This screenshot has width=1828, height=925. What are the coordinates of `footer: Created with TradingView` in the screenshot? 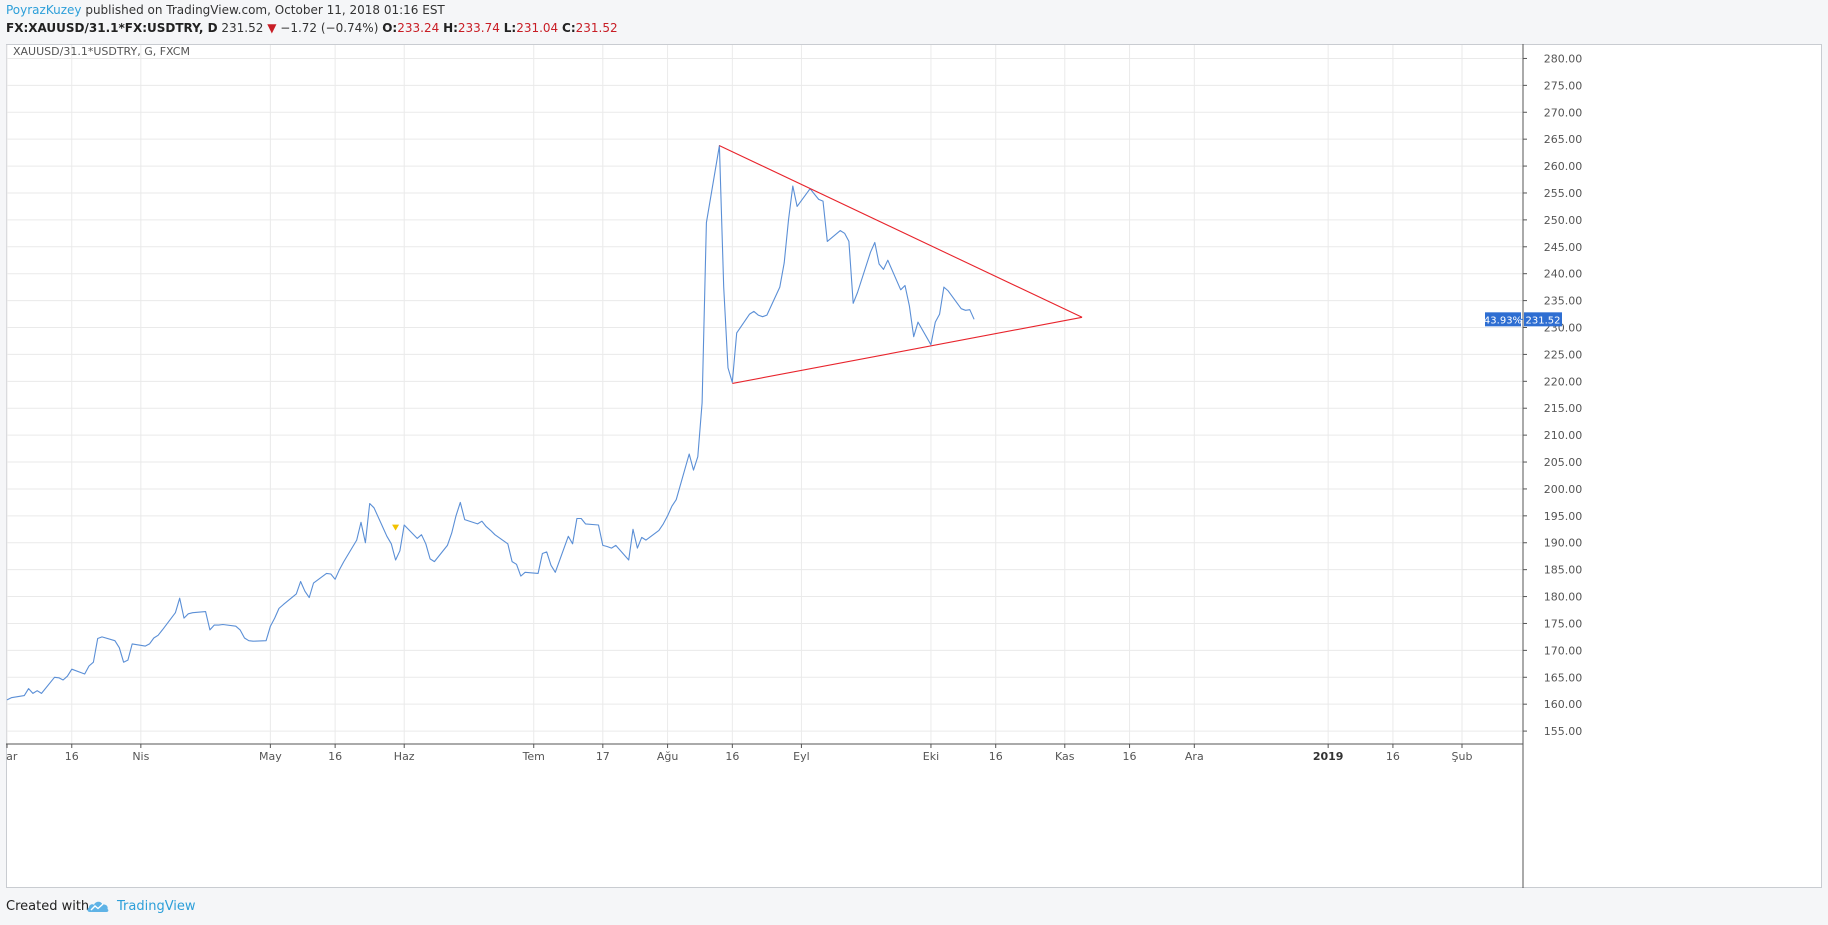 It's located at (914, 908).